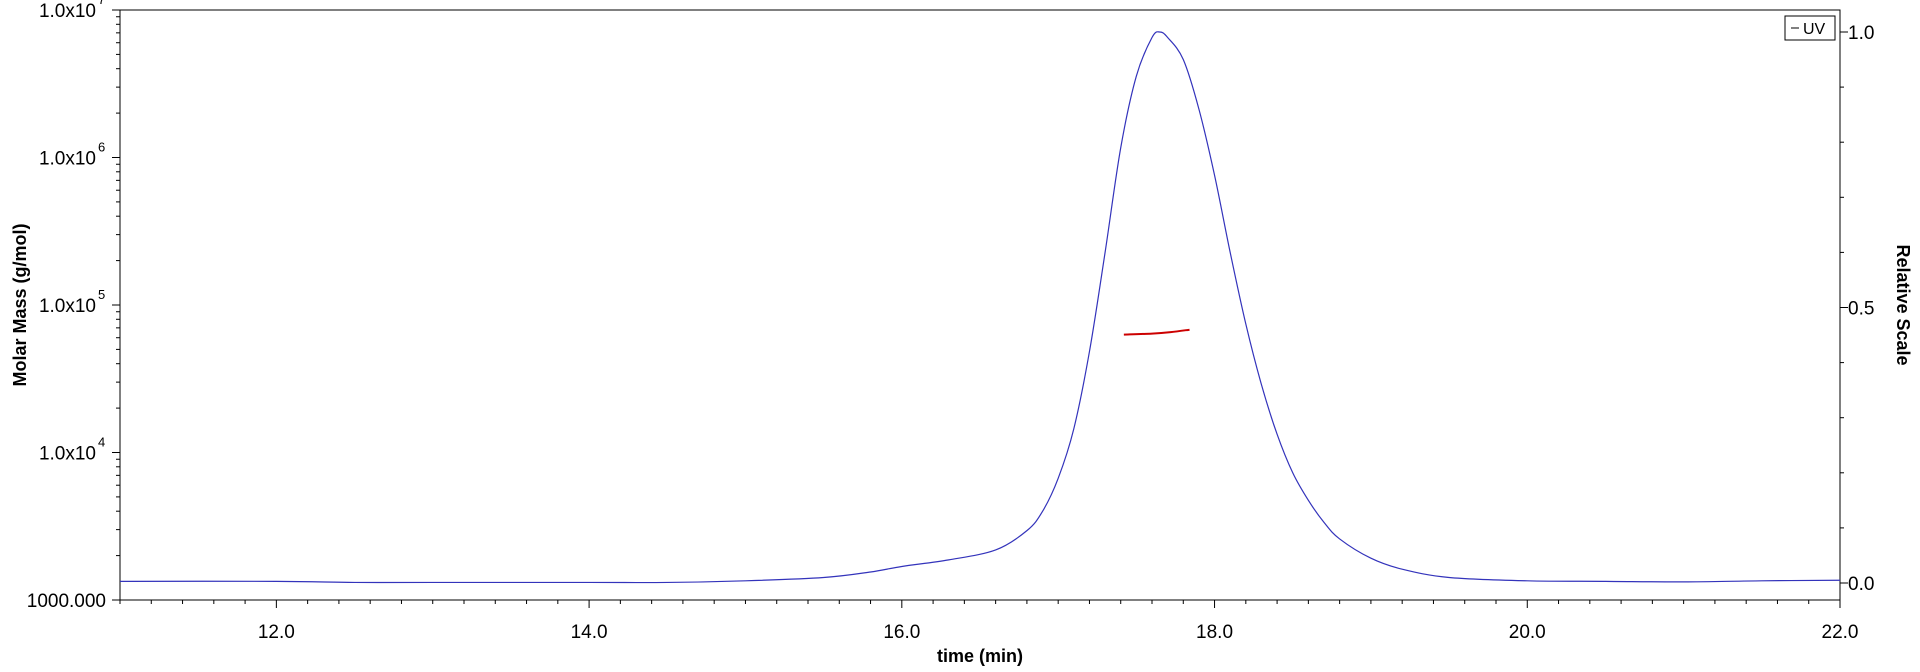 Image resolution: width=1920 pixels, height=672 pixels. Describe the element at coordinates (20, 304) in the screenshot. I see `y-axis-title: Molar Mass (g/mol)` at that location.